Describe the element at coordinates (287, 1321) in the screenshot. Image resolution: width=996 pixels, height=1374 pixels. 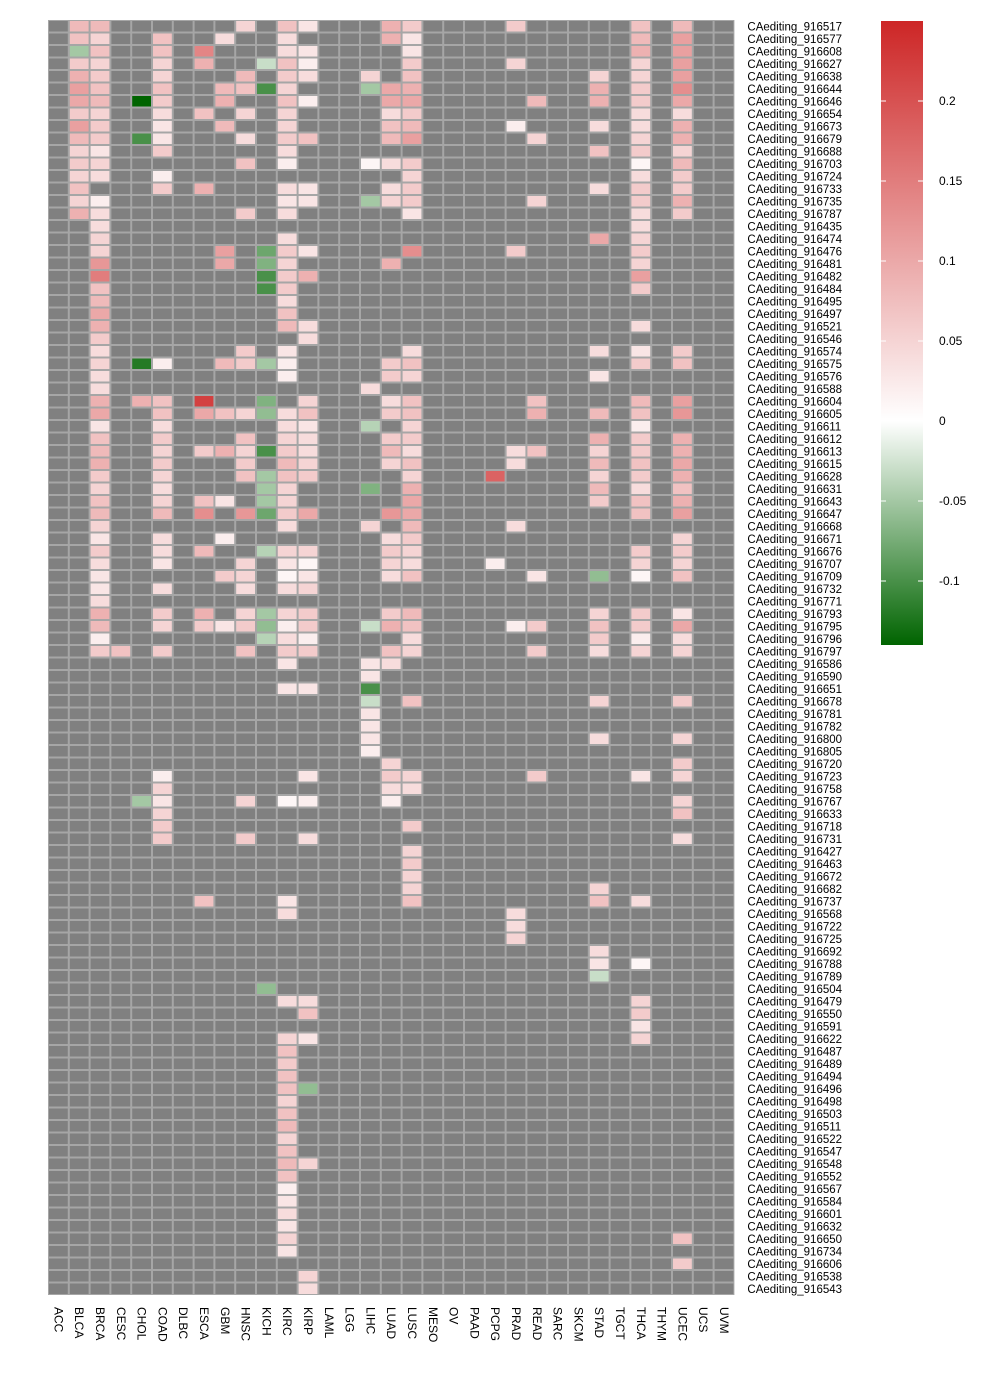
I see `column-label: KIRC` at that location.